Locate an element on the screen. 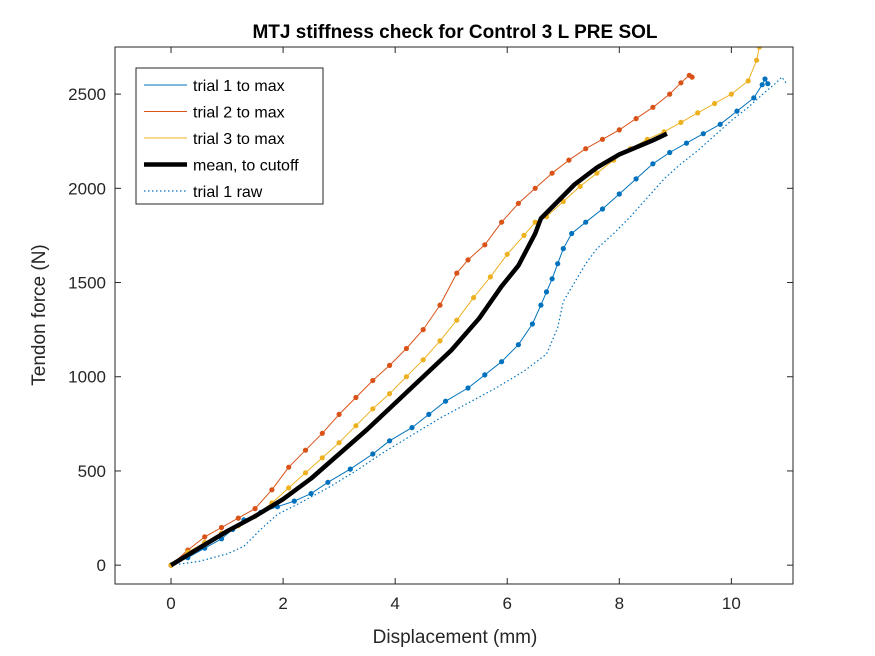 The image size is (875, 656). x-tick-label: 10 is located at coordinates (731, 603).